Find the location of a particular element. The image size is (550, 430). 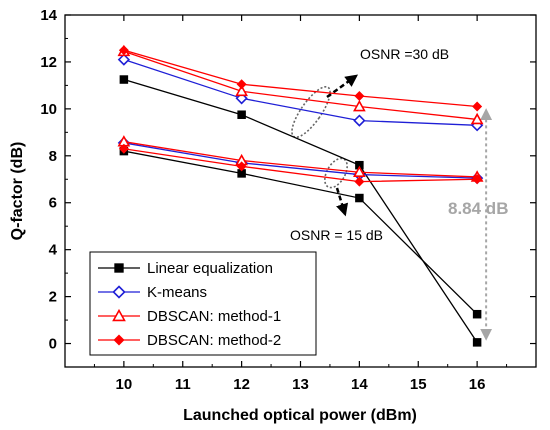

legend-box is located at coordinates (203, 303).